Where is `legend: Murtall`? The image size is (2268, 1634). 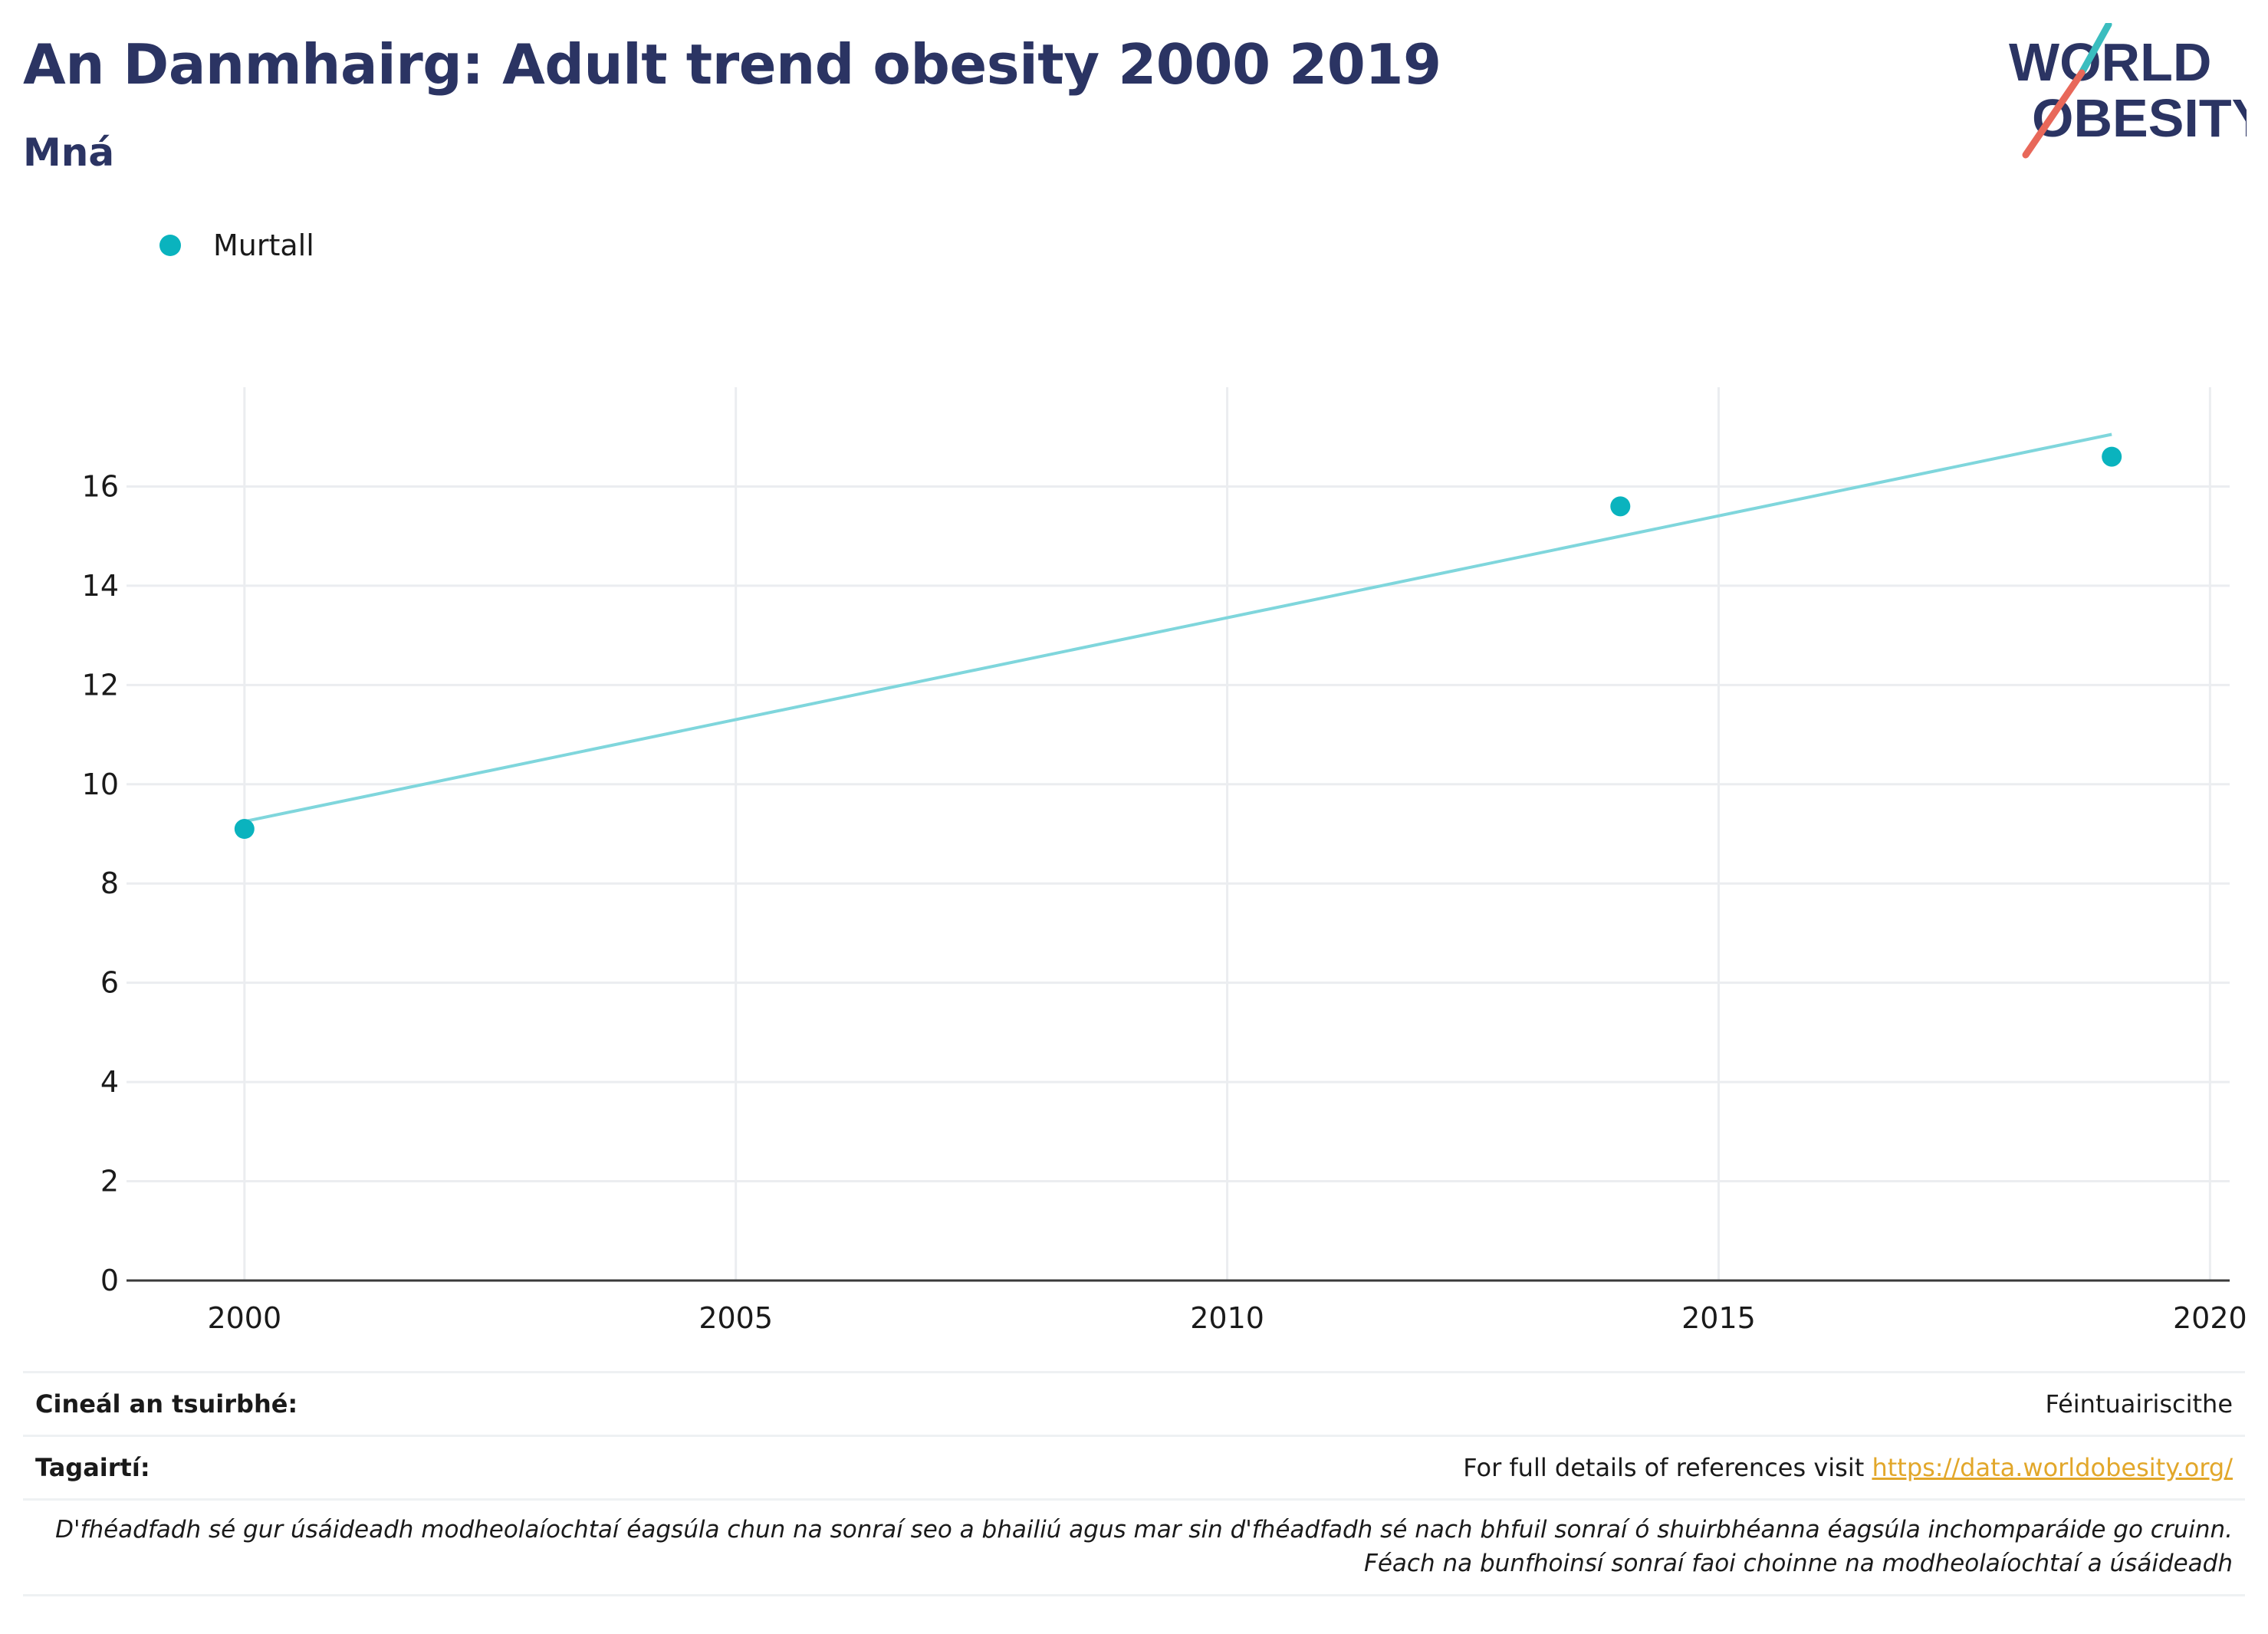
legend: Murtall is located at coordinates (236, 245).